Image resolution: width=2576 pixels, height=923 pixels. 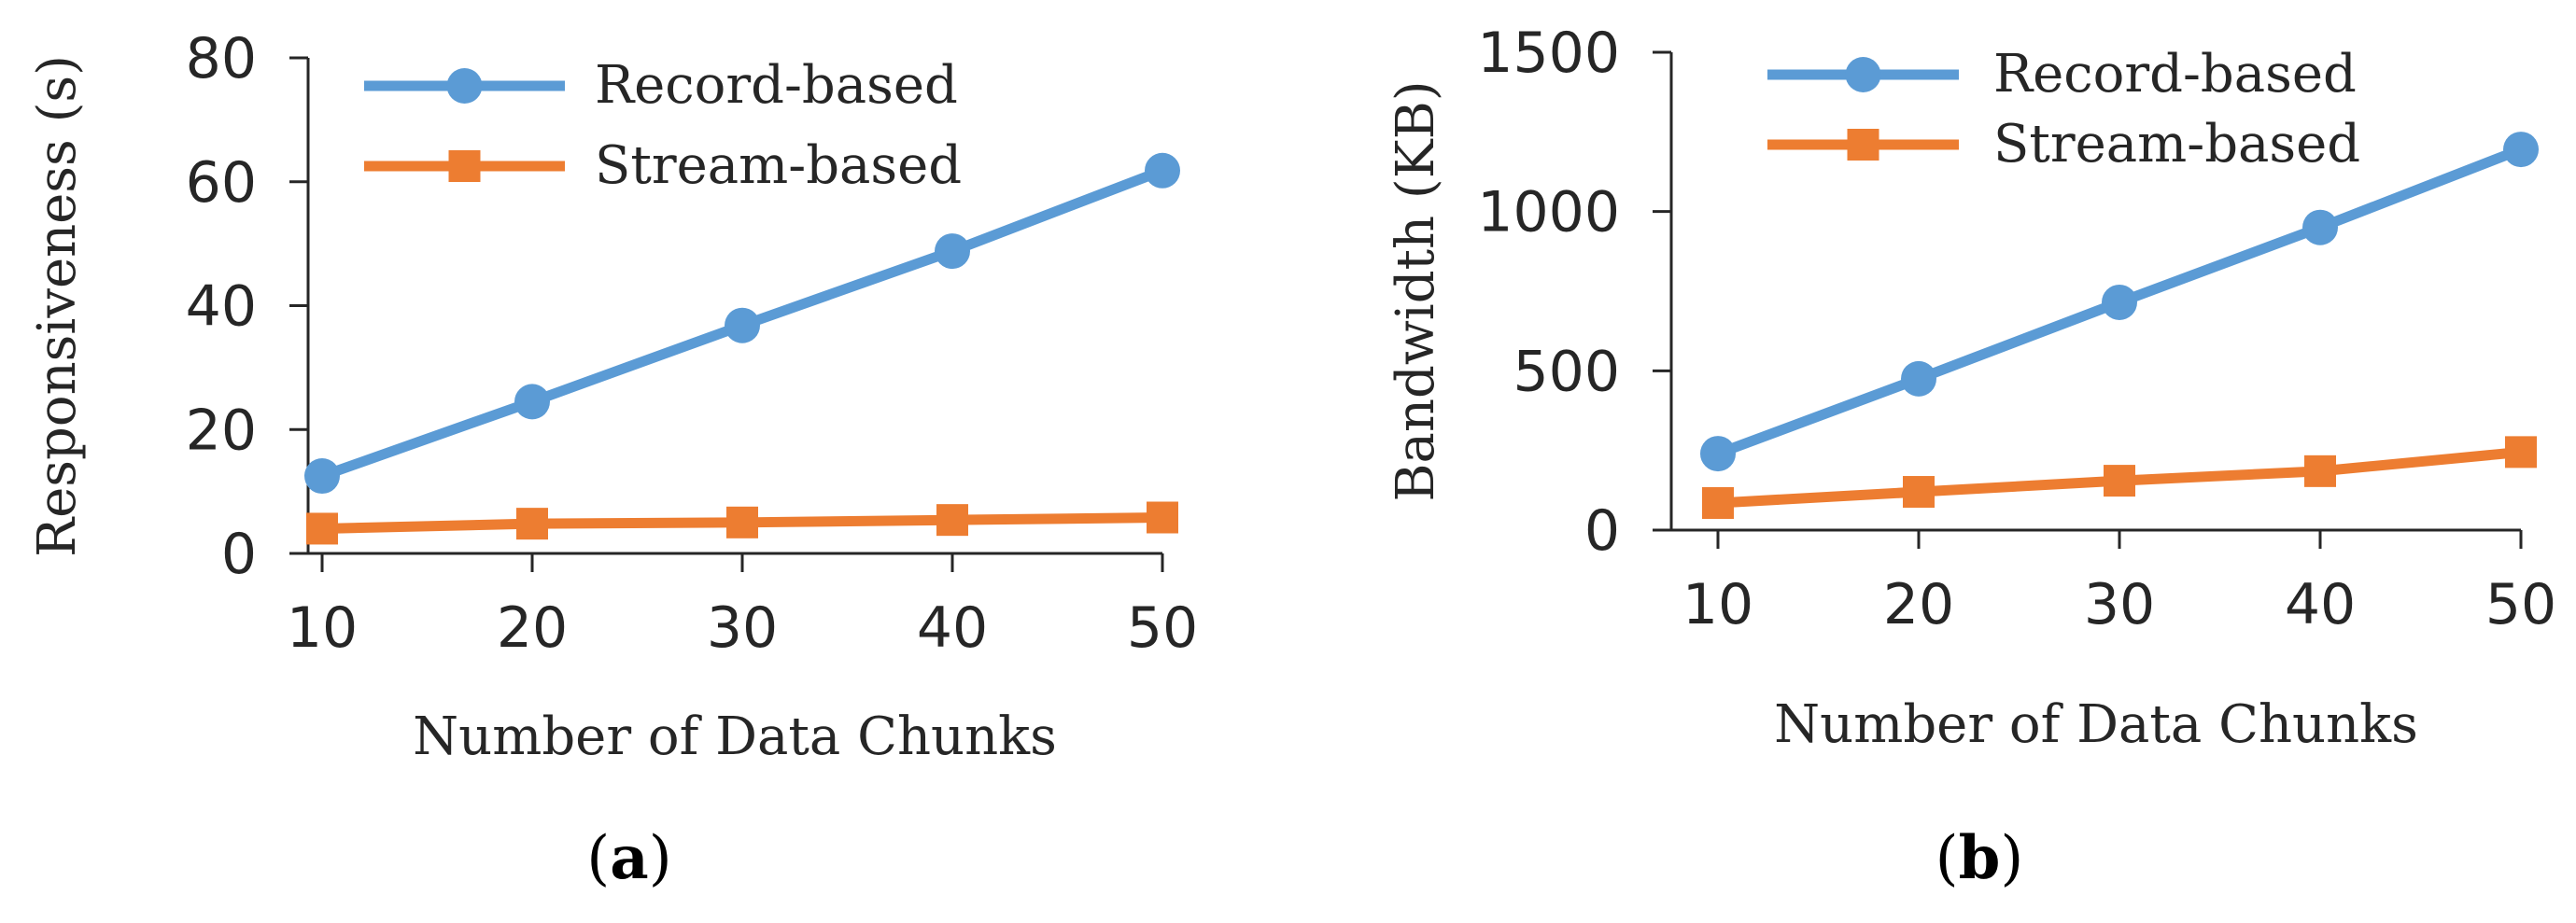 What do you see at coordinates (1416, 290) in the screenshot?
I see `y-axis-title: Bandwidth (KB)` at bounding box center [1416, 290].